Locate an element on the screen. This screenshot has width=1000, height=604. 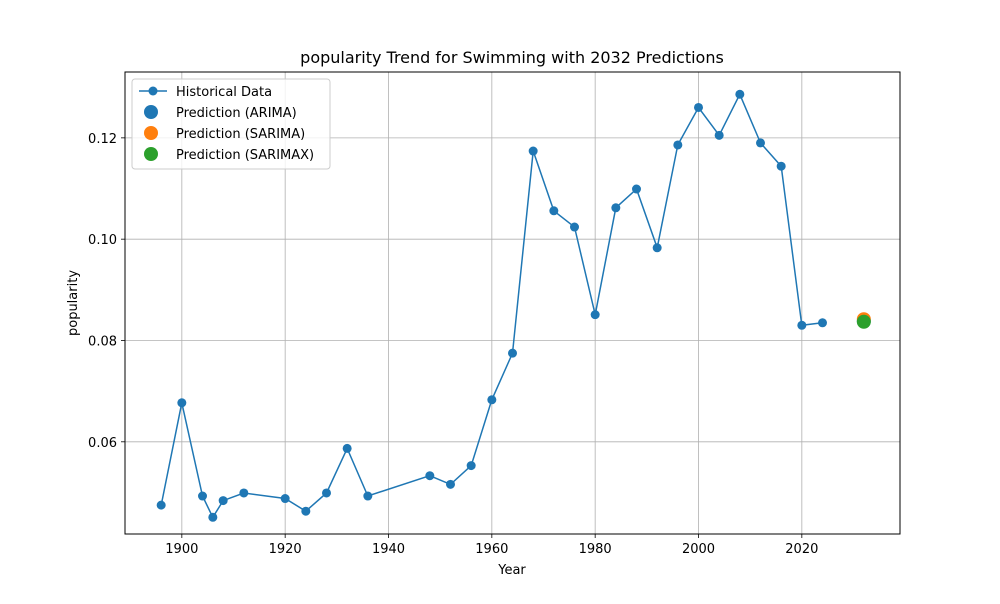
legend-marker-arima is located at coordinates (151, 112).